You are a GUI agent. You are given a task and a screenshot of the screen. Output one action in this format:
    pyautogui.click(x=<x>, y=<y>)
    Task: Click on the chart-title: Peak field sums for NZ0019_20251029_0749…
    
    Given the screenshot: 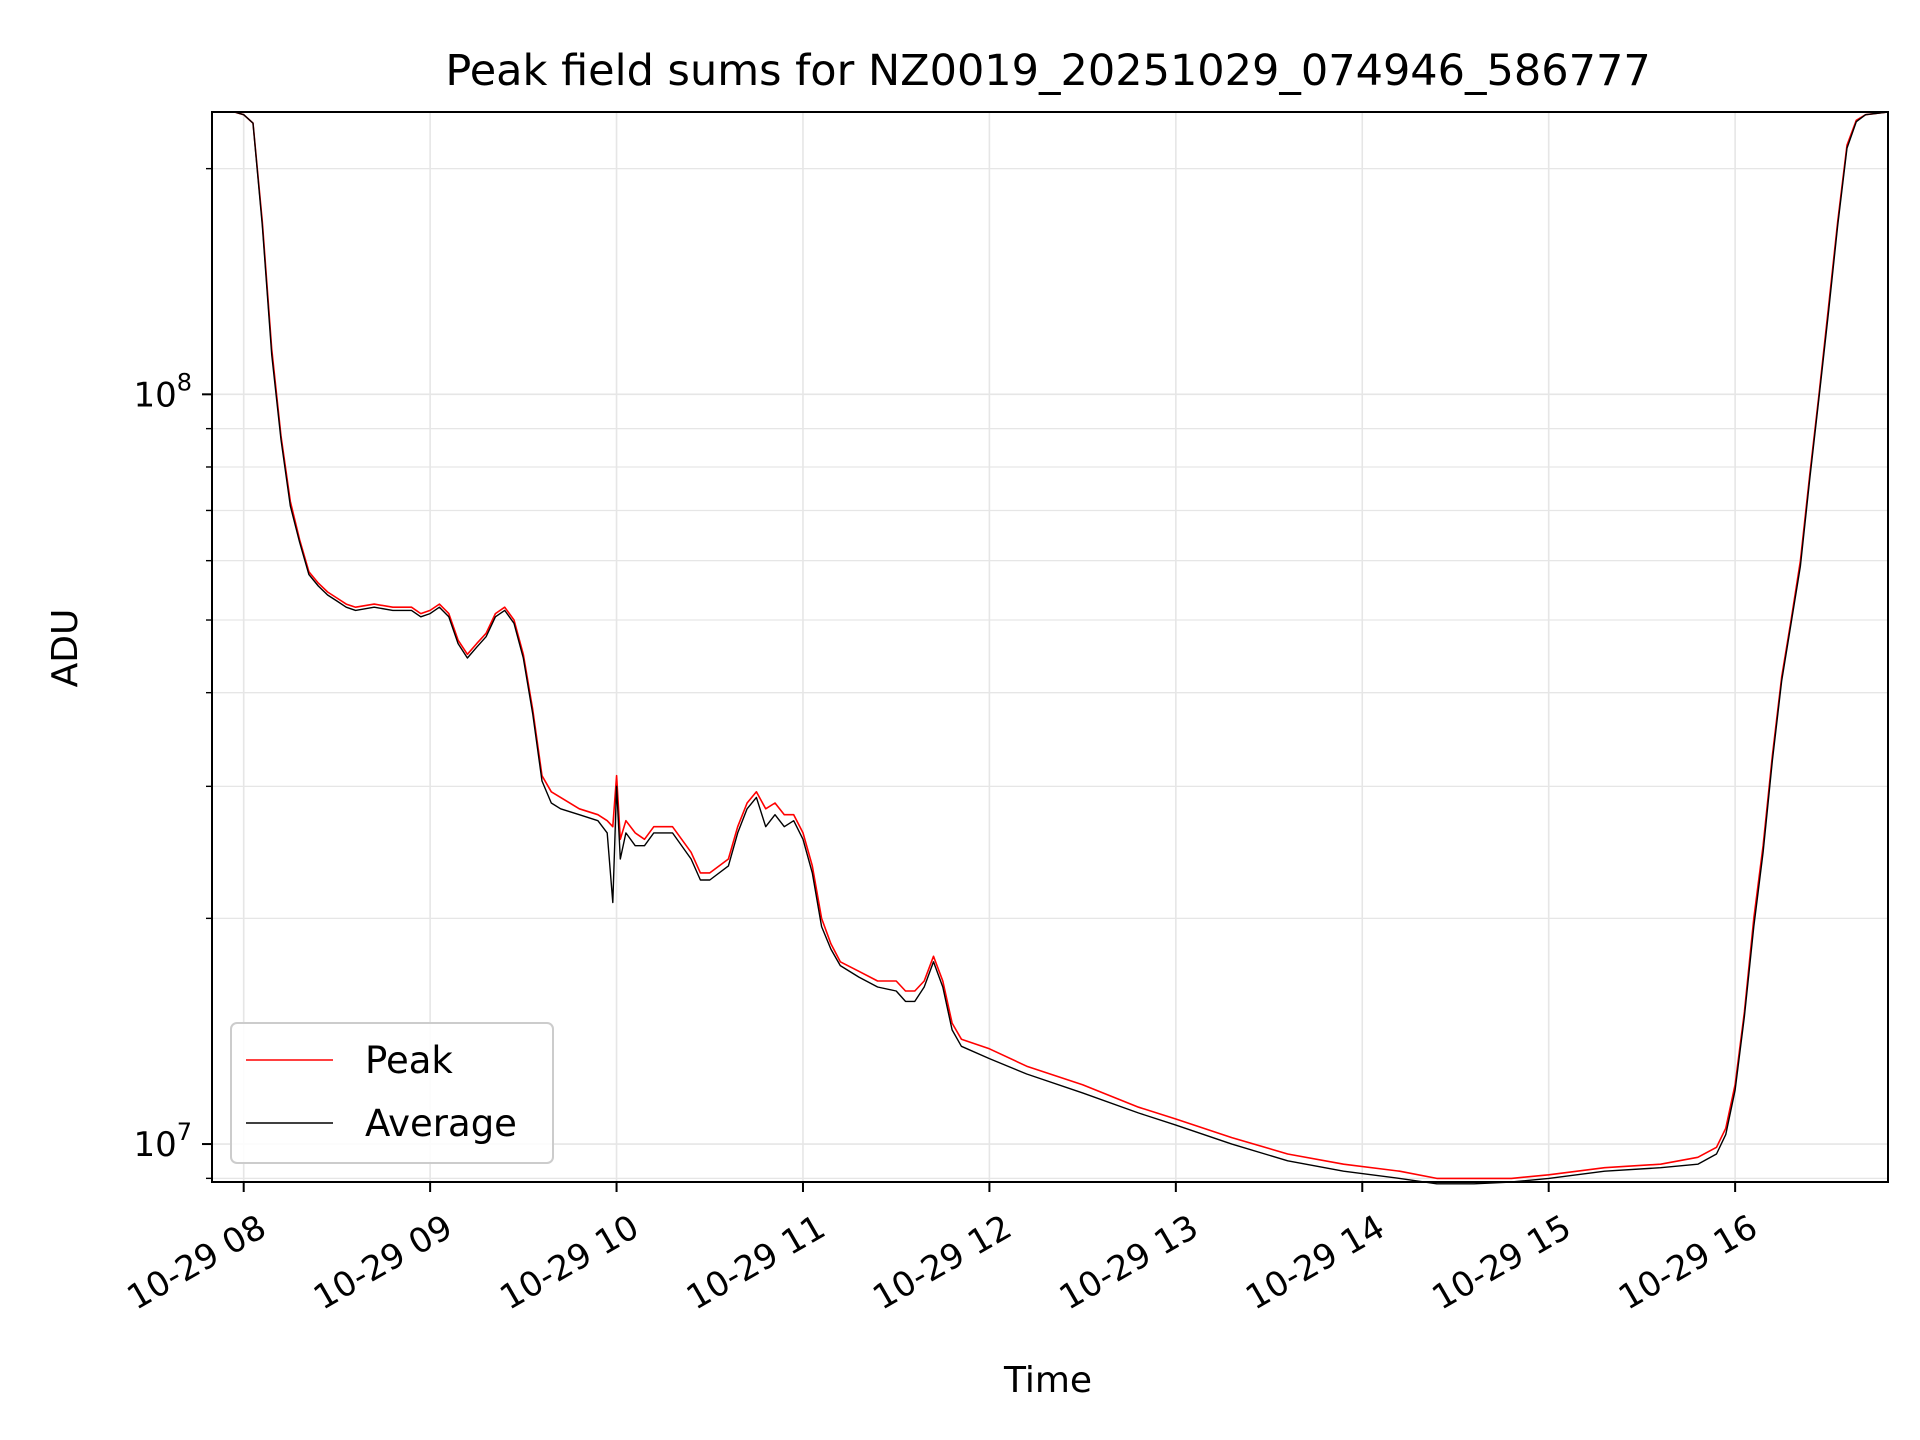 What is the action you would take?
    pyautogui.click(x=1047, y=71)
    